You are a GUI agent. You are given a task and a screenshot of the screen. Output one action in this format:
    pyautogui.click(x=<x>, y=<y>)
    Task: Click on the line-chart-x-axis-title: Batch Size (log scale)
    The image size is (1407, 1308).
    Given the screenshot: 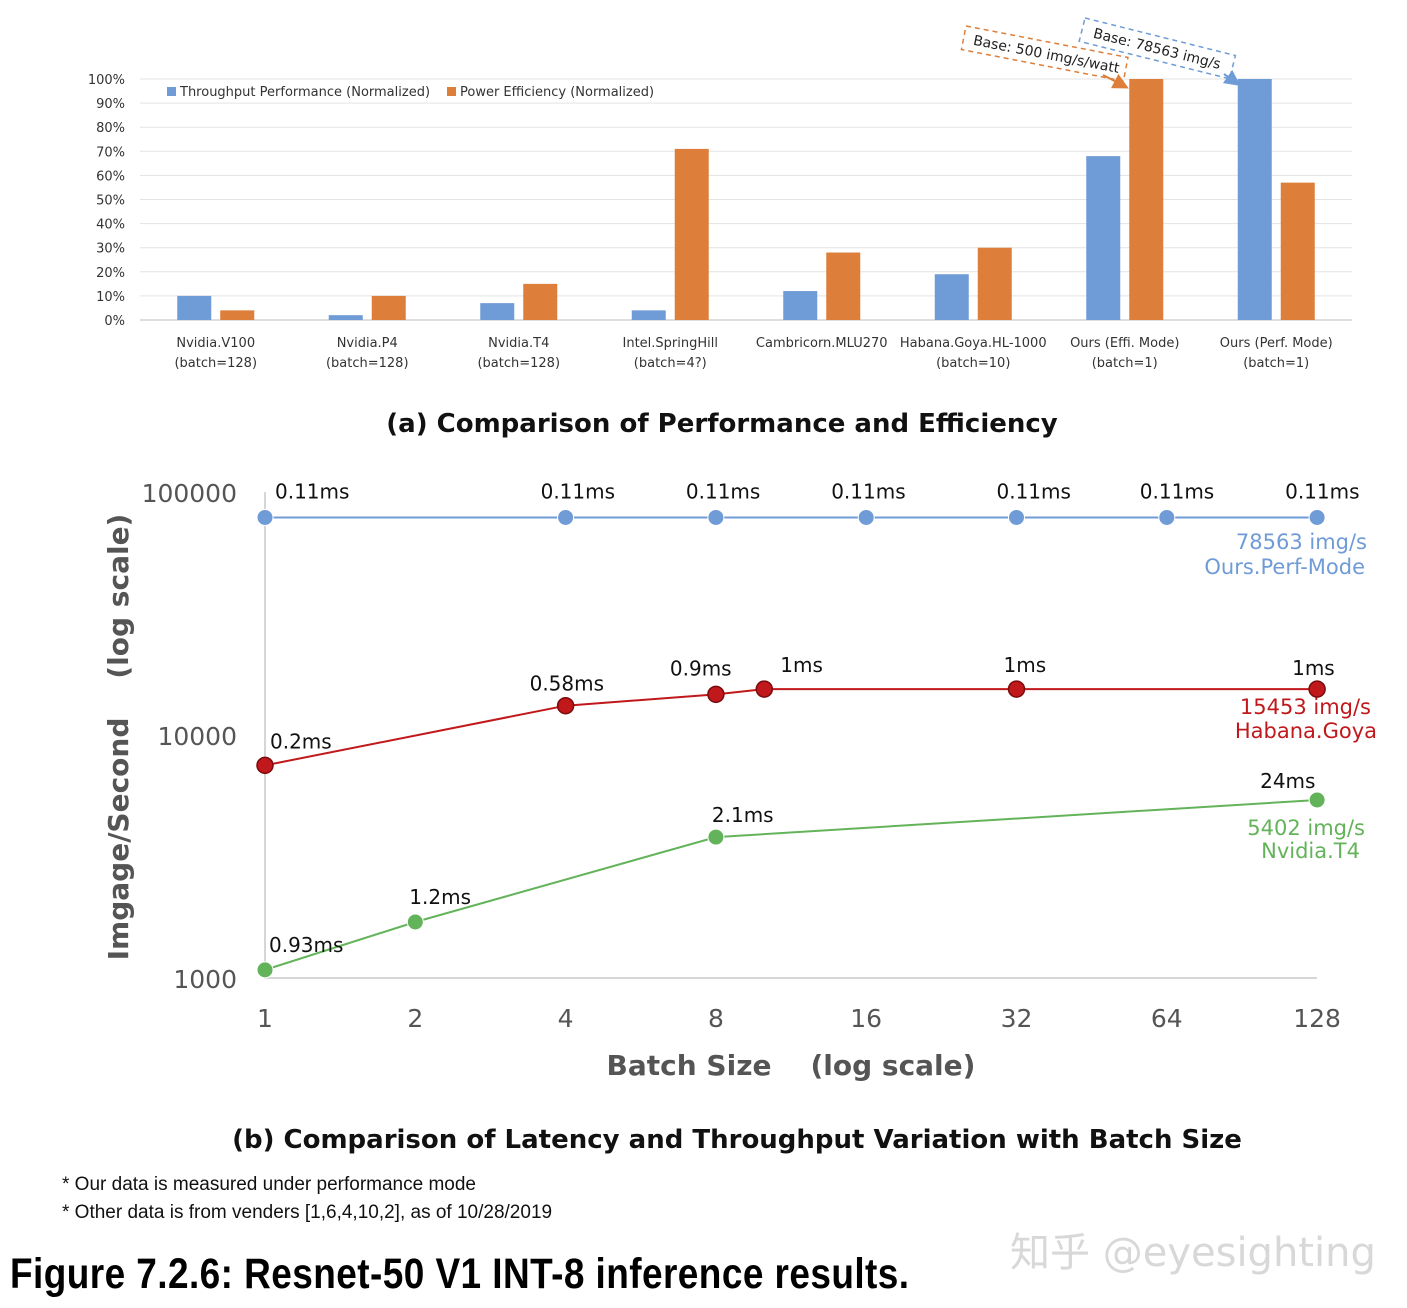 What is the action you would take?
    pyautogui.click(x=791, y=1065)
    